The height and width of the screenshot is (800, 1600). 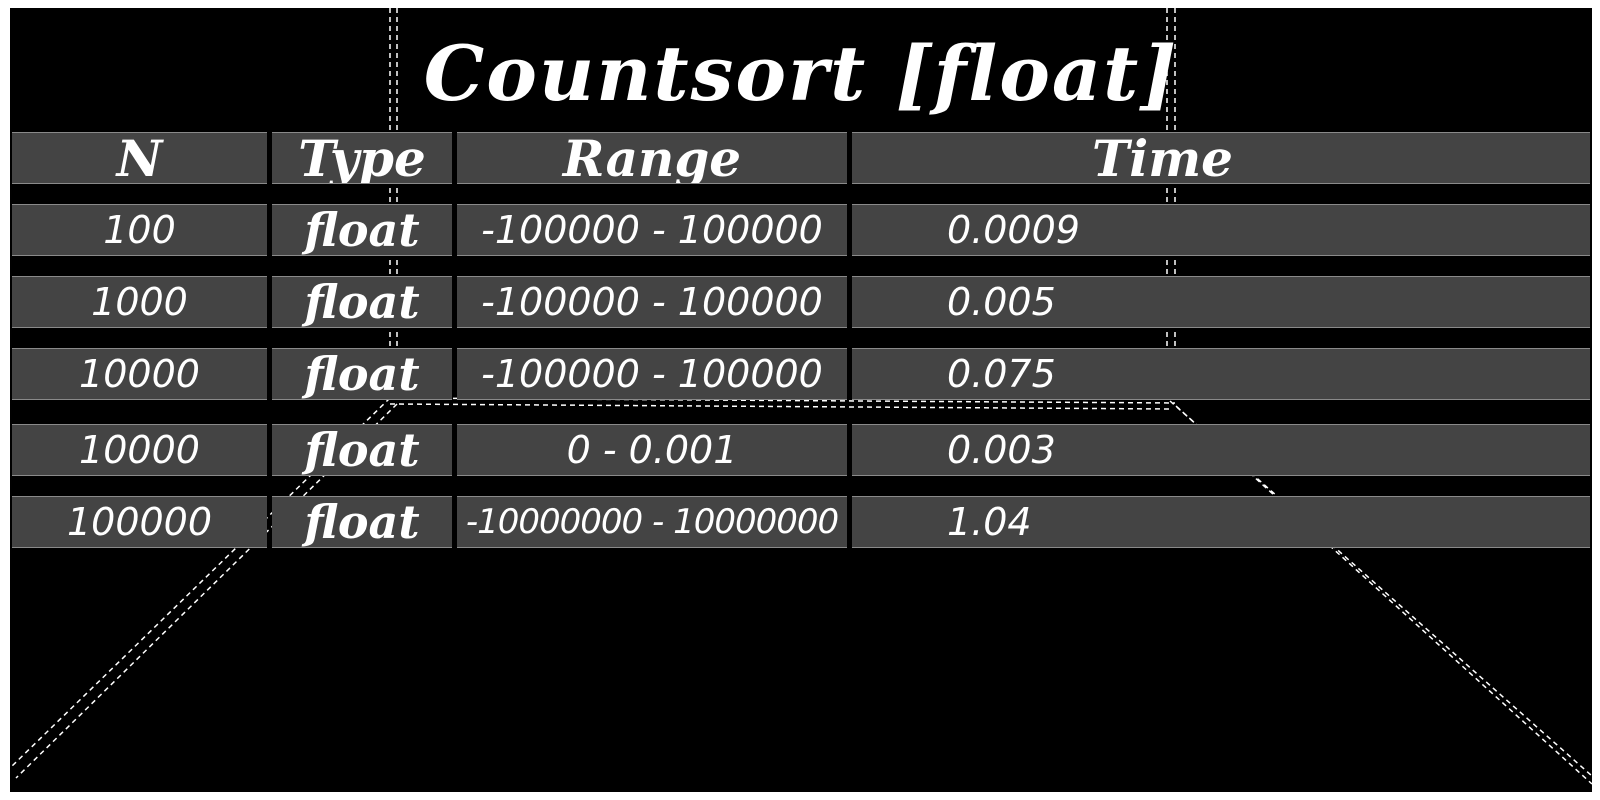 I want to click on cell-n: 1000, so click(x=139, y=302).